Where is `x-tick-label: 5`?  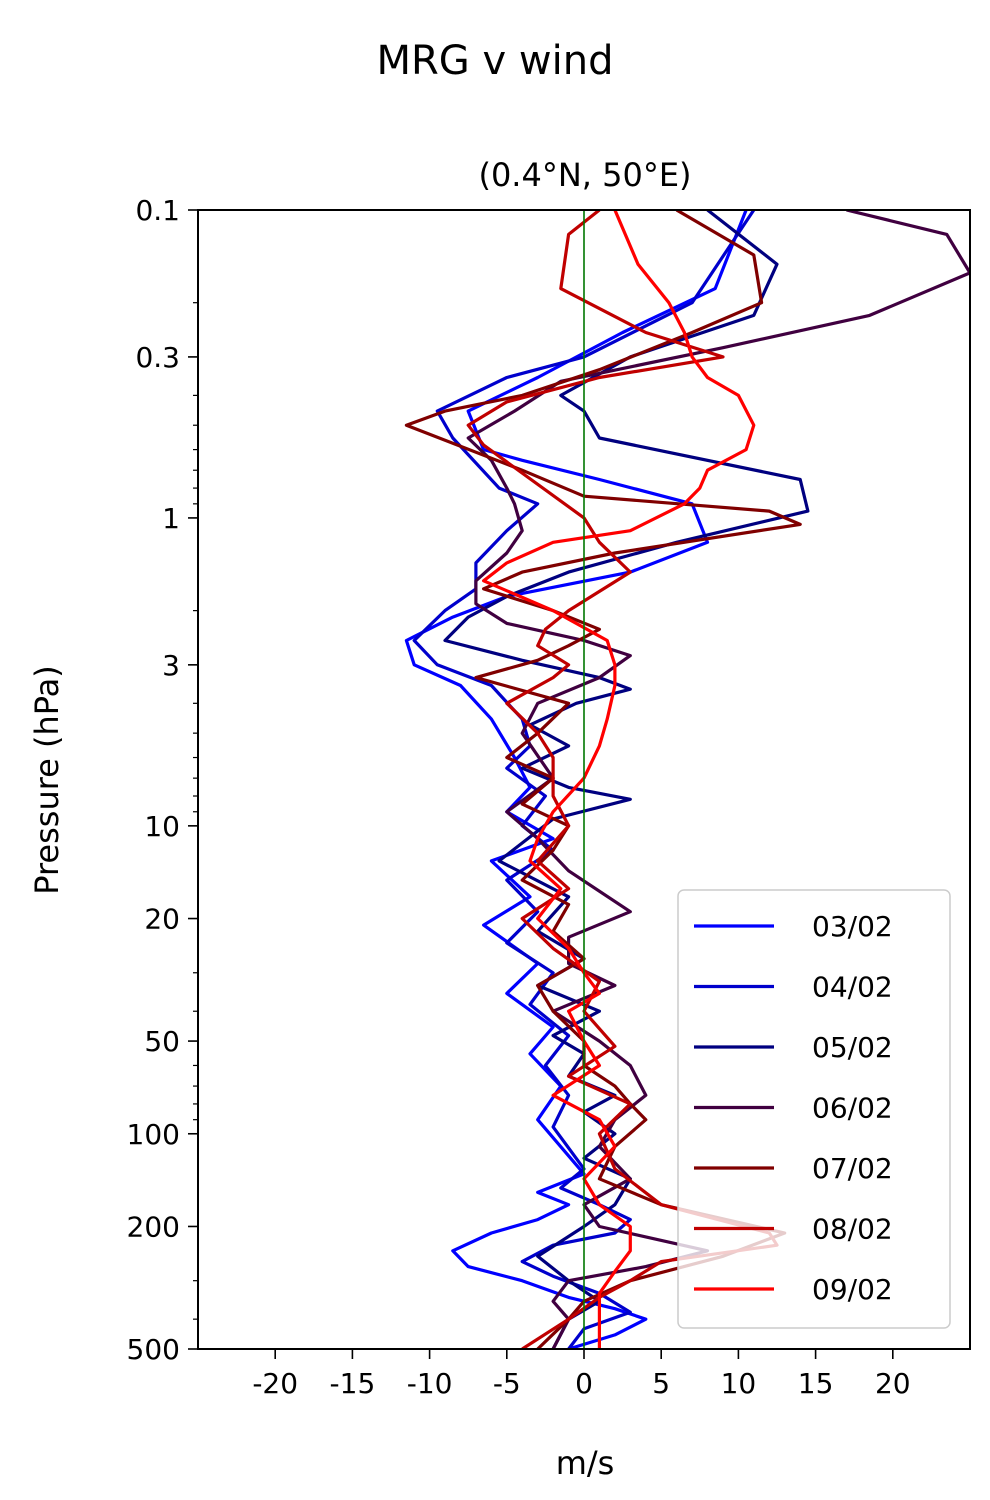
x-tick-label: 5 is located at coordinates (661, 1383).